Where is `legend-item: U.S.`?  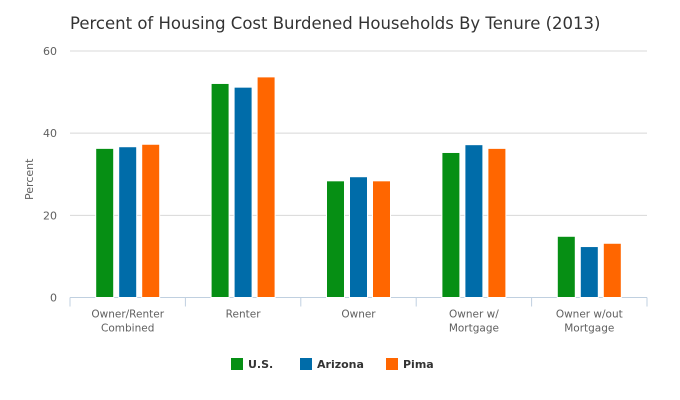 legend-item: U.S. is located at coordinates (260, 364).